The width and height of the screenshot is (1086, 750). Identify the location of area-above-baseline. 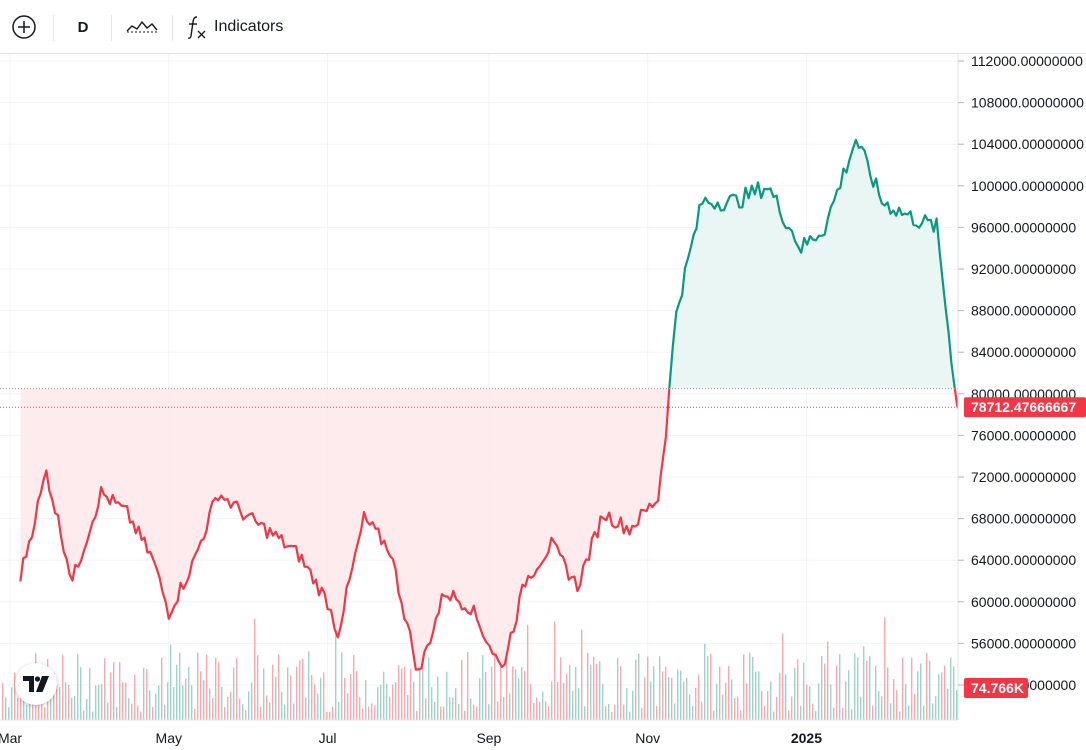
(812, 264).